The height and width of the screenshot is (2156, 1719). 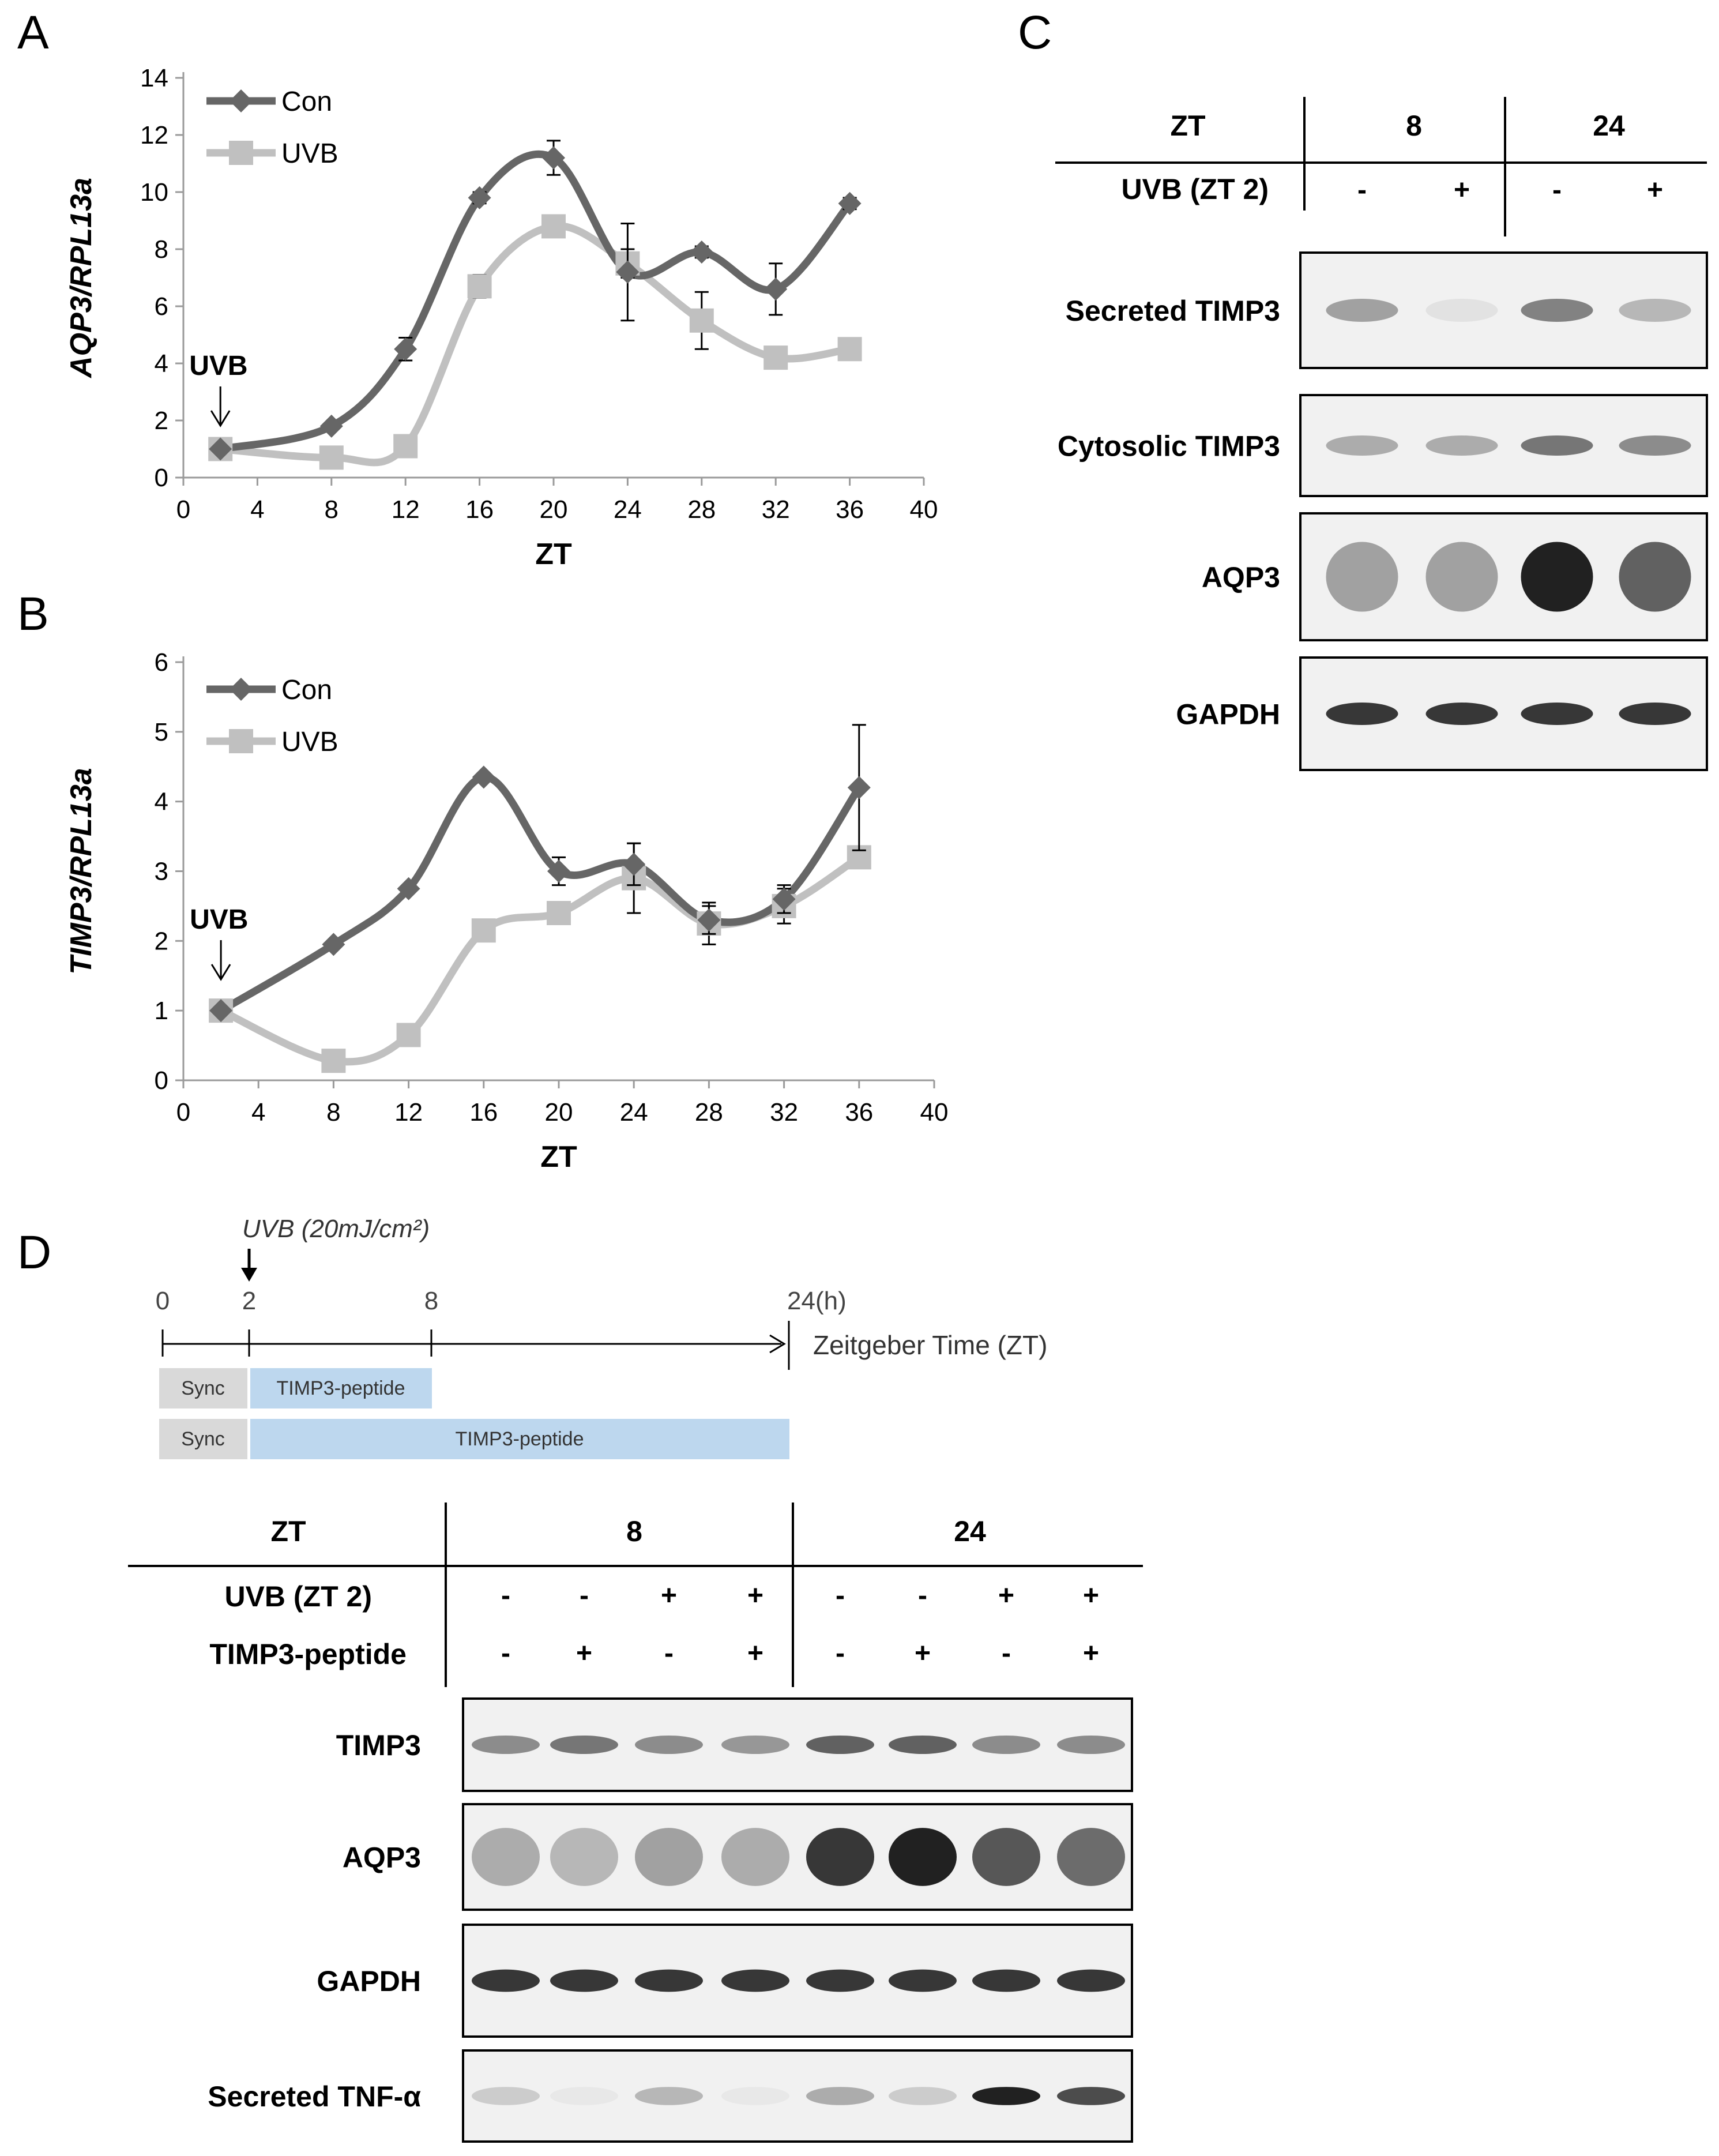 What do you see at coordinates (218, 366) in the screenshot?
I see `chart-a-uvb-annotation: UVB` at bounding box center [218, 366].